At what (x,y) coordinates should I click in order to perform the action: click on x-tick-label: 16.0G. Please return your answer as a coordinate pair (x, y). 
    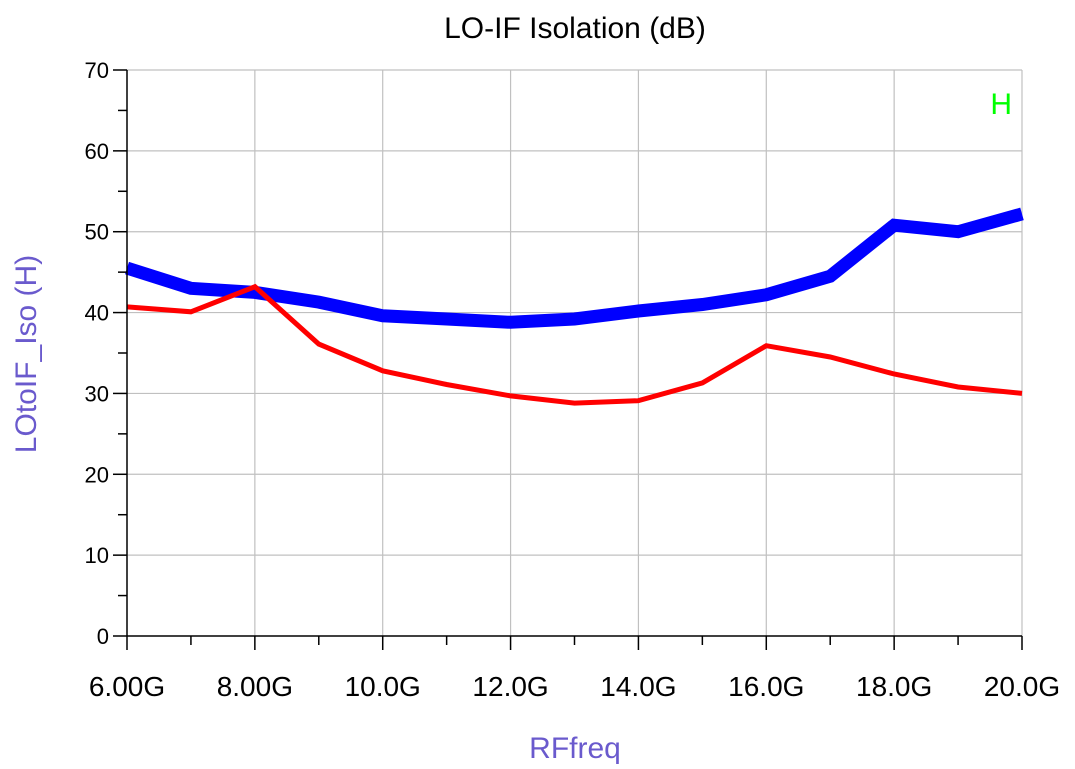
    Looking at the image, I should click on (766, 686).